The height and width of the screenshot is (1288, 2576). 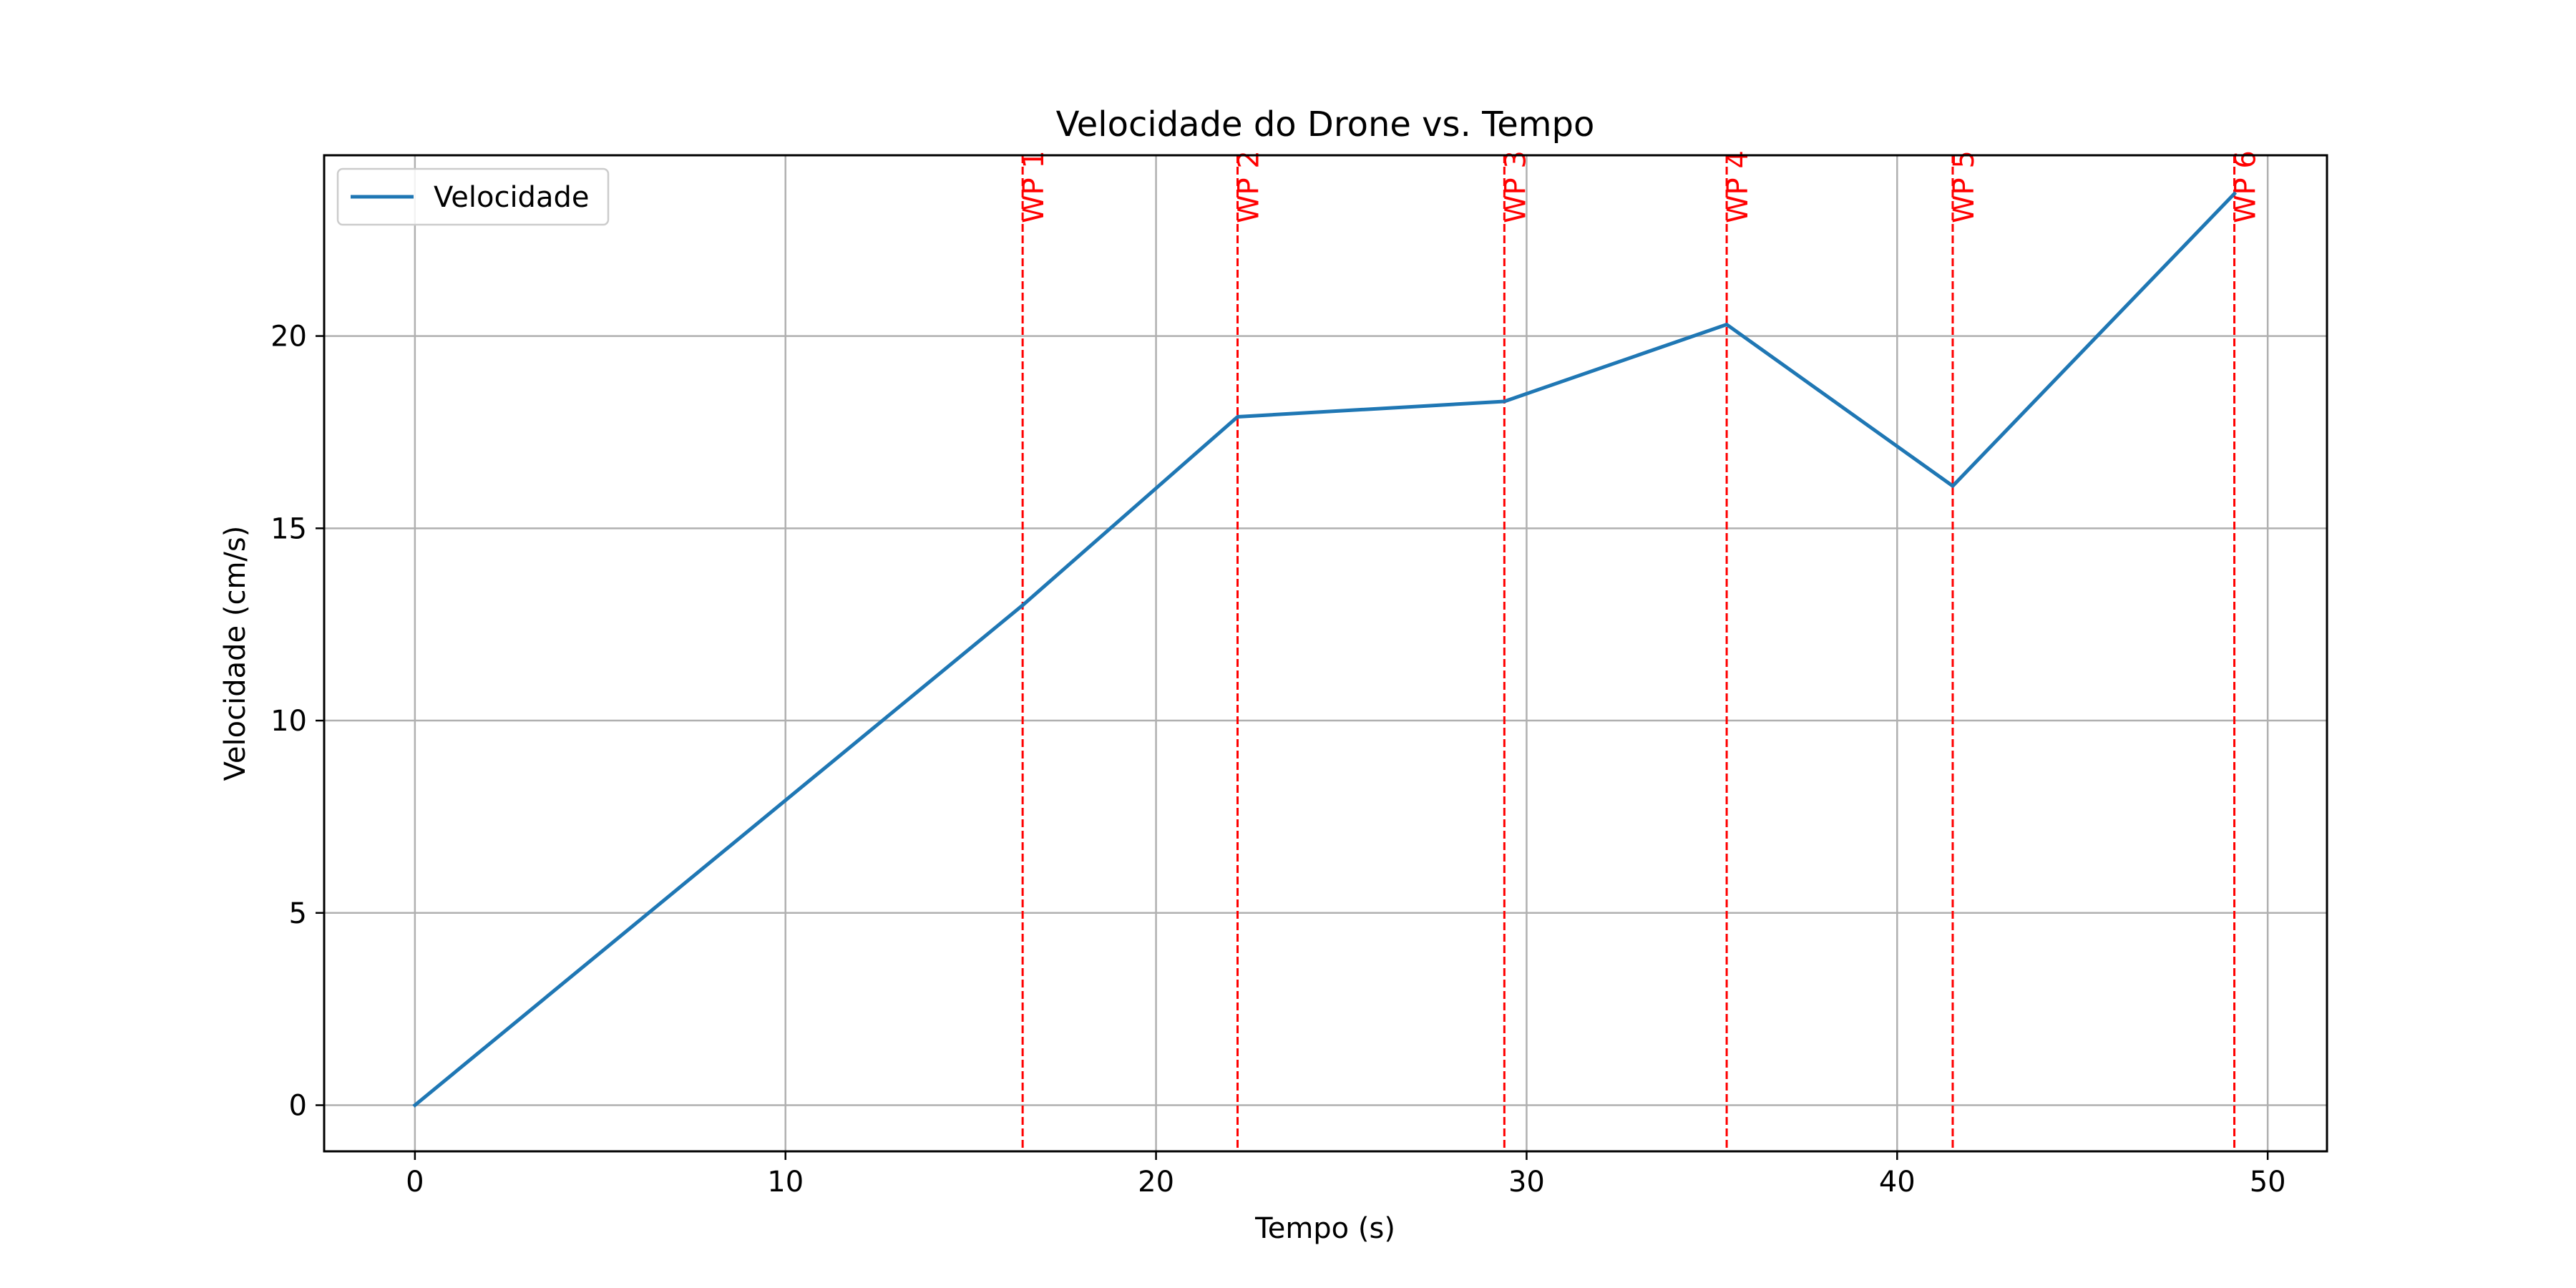 I want to click on y-tick-label: 20, so click(x=288, y=337).